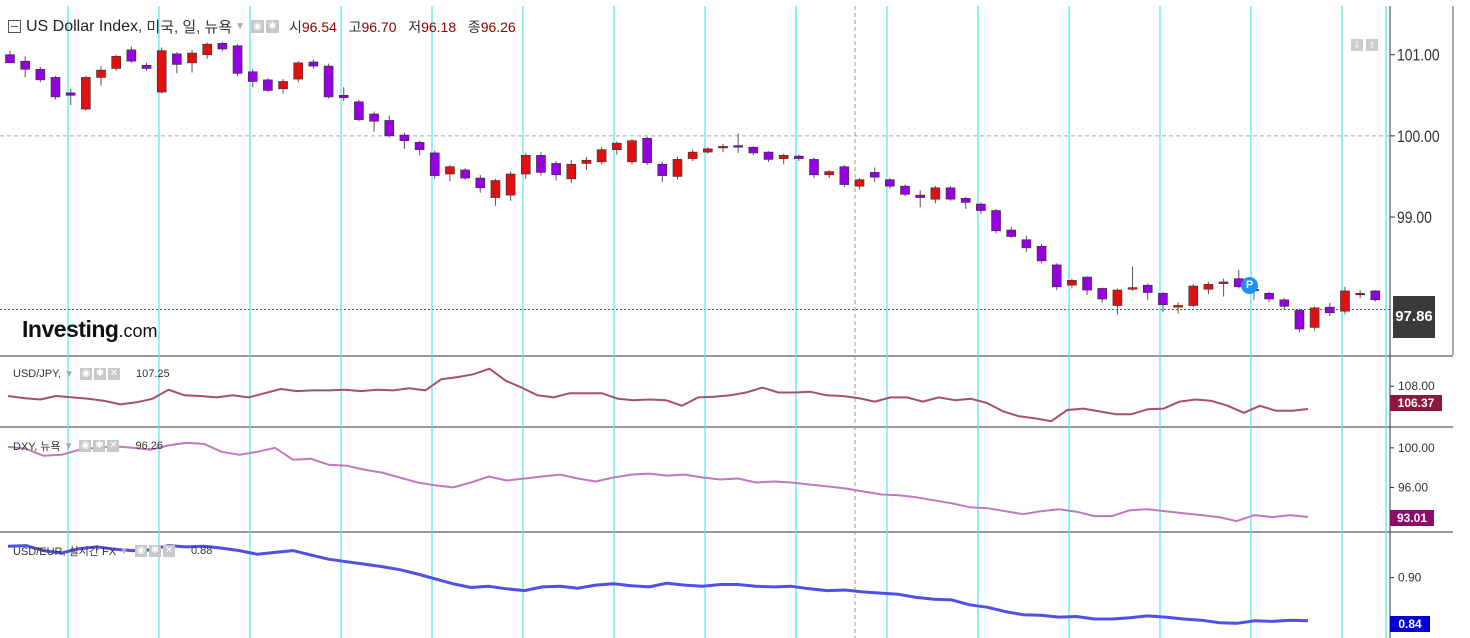 This screenshot has width=1470, height=638. What do you see at coordinates (1372, 45) in the screenshot?
I see `sort-up-icon: ⇧` at bounding box center [1372, 45].